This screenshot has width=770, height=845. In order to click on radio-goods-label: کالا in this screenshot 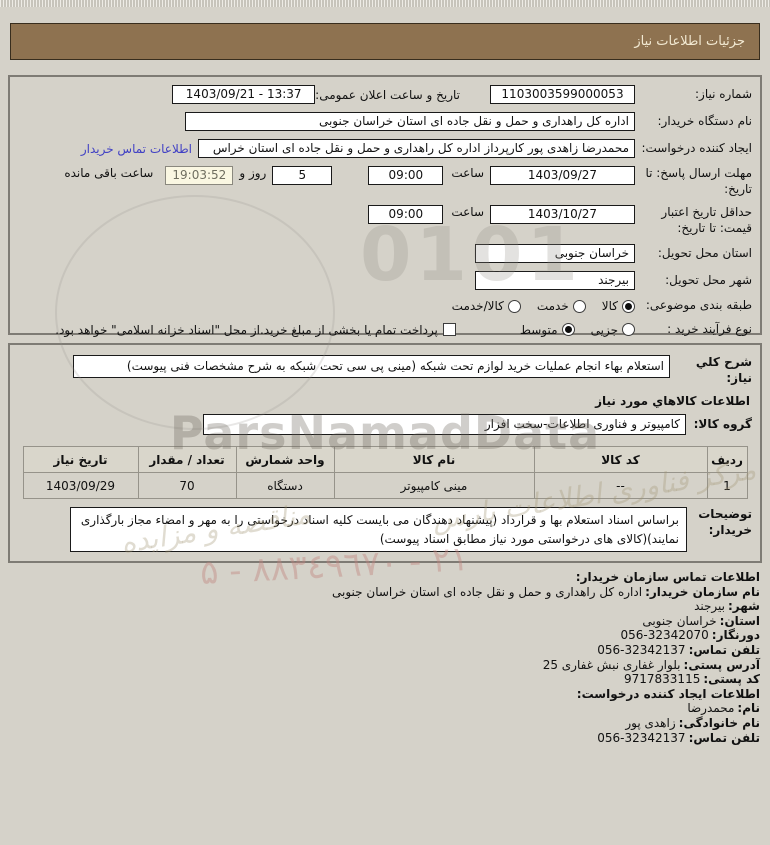, I will do `click(609, 306)`.